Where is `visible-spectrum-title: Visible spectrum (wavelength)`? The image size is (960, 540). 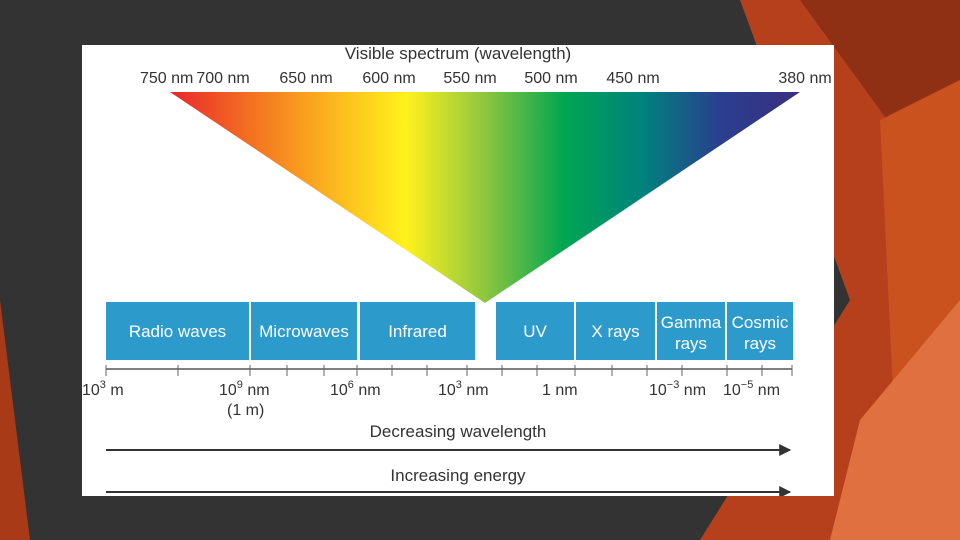
visible-spectrum-title: Visible spectrum (wavelength) is located at coordinates (458, 54).